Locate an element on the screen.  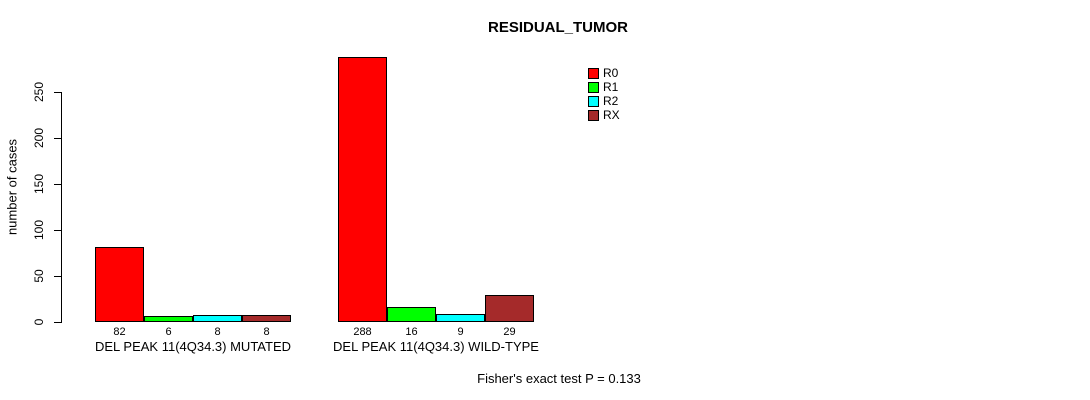
legend-item-r1: R1 is located at coordinates (604, 87).